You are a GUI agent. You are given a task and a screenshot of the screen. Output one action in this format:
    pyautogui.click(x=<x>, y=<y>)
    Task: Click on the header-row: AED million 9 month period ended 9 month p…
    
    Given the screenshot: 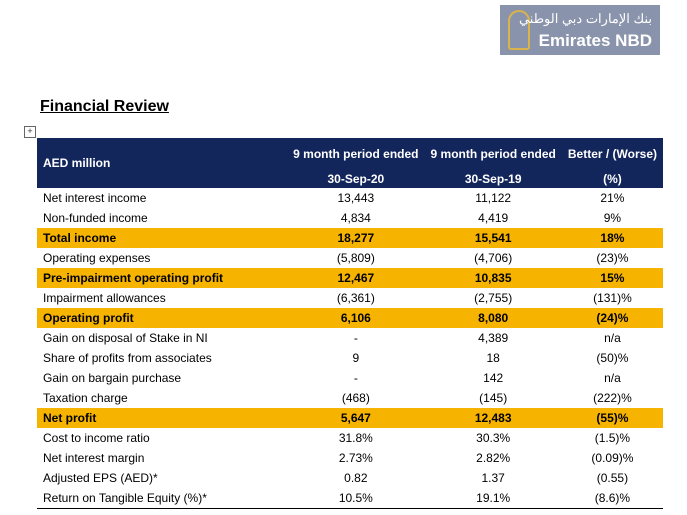 What is the action you would take?
    pyautogui.click(x=350, y=163)
    